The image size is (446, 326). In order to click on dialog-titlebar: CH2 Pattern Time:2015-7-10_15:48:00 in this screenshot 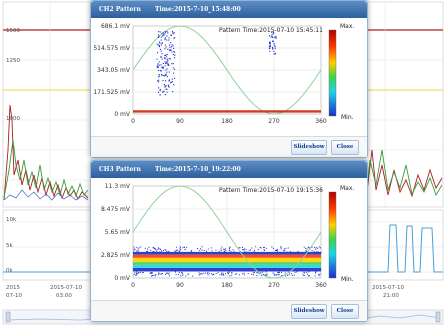, I will do `click(229, 9)`.